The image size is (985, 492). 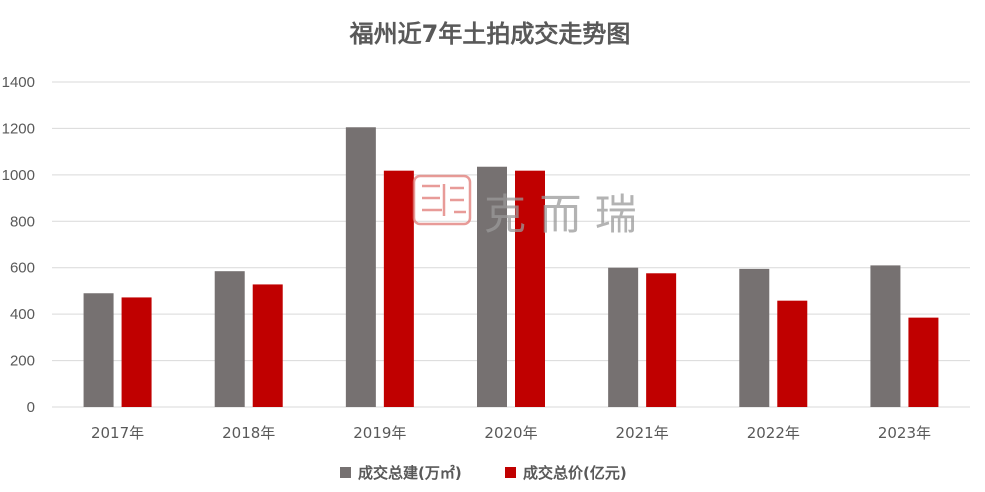 What do you see at coordinates (31, 407) in the screenshot?
I see `y-tick-label: 0` at bounding box center [31, 407].